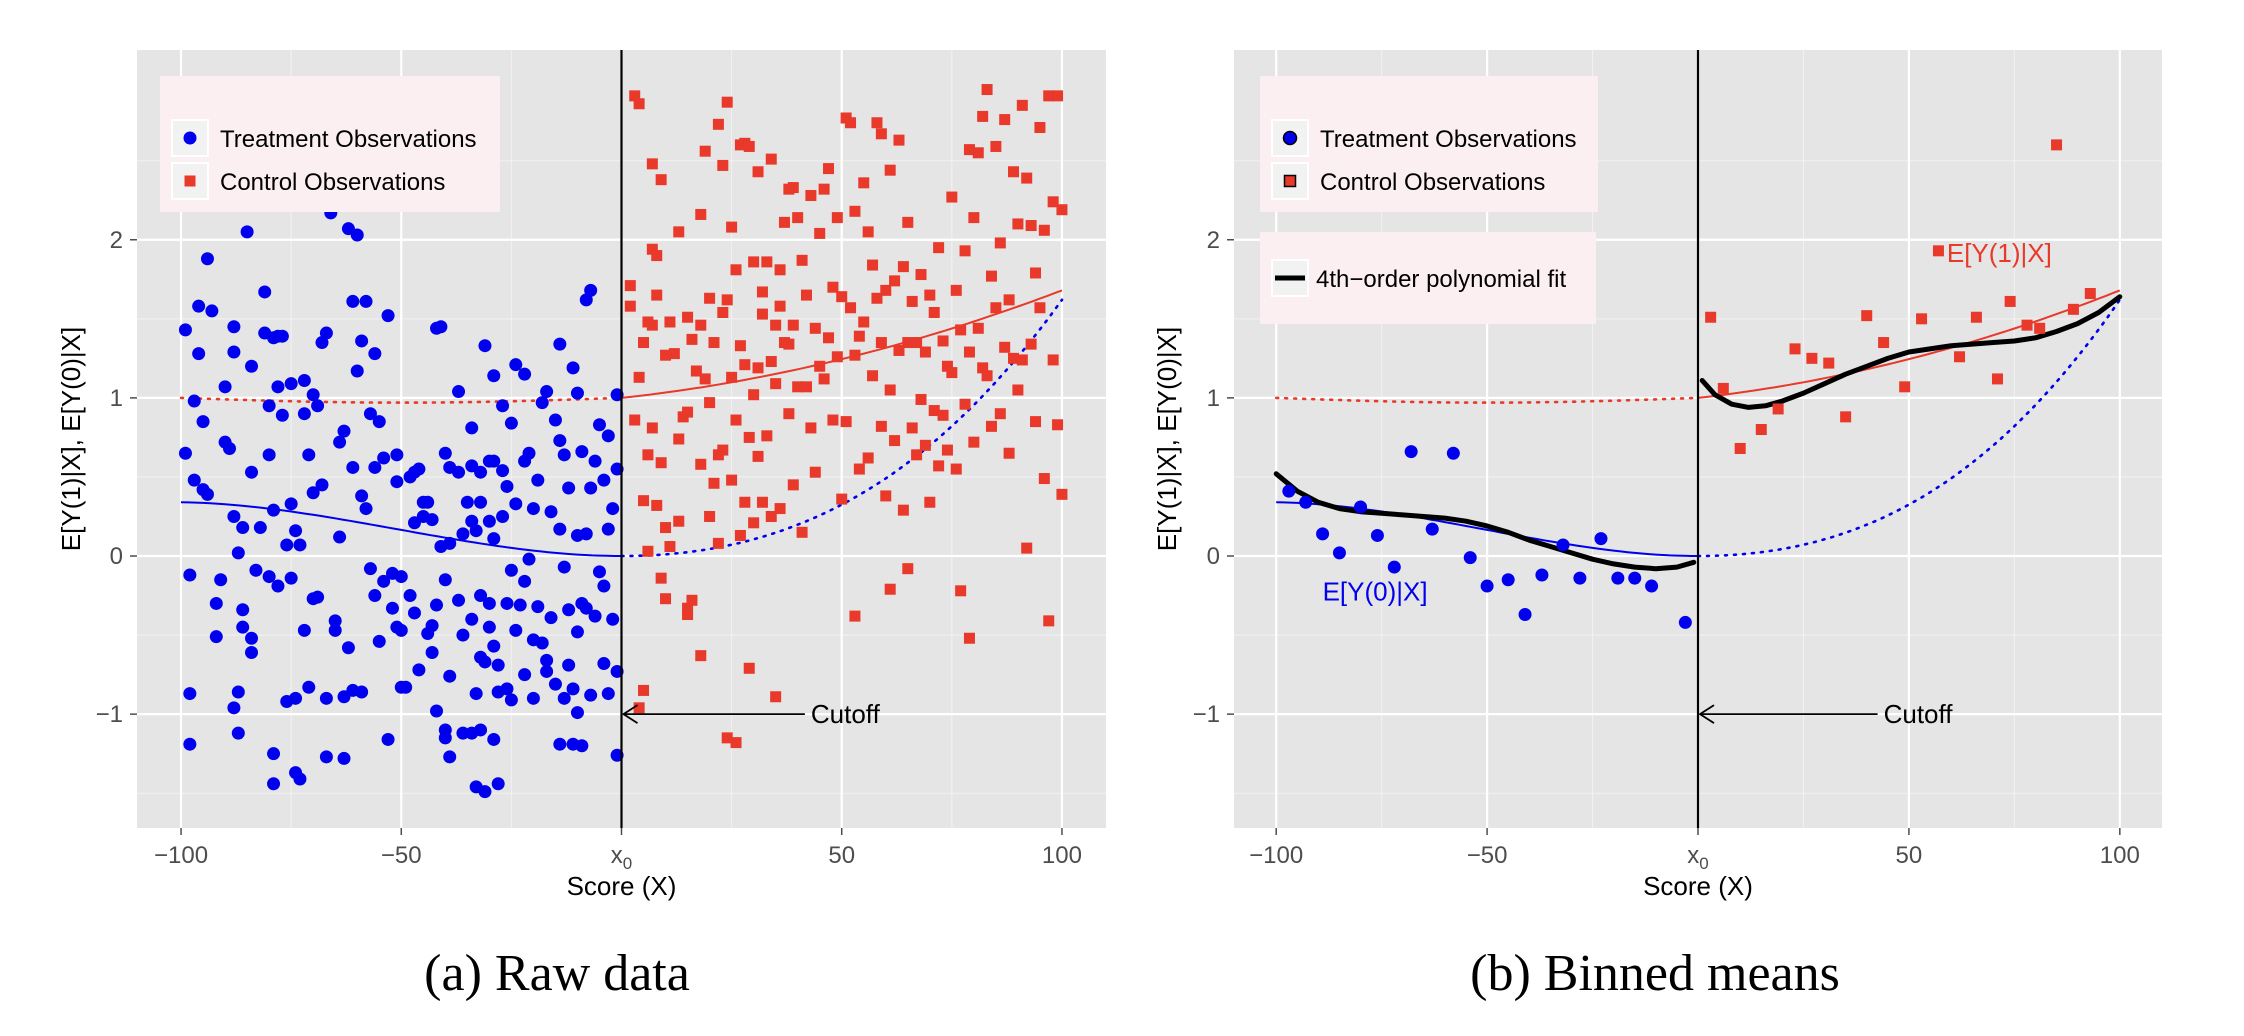 The height and width of the screenshot is (1036, 2244). What do you see at coordinates (181, 855) in the screenshot?
I see `x-tick-label: −100` at bounding box center [181, 855].